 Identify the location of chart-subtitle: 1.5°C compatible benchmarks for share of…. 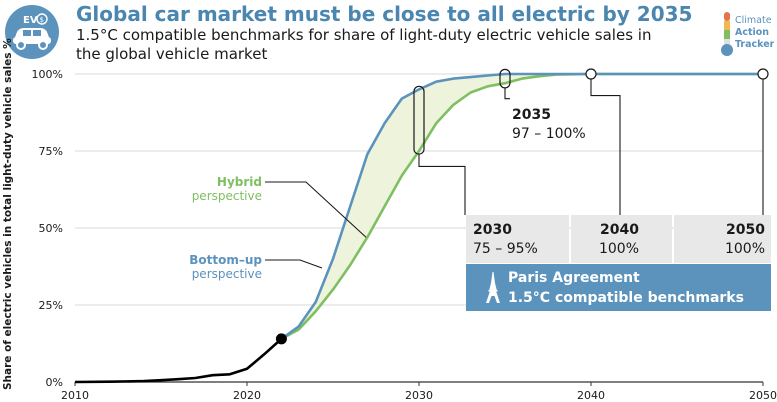
(364, 44).